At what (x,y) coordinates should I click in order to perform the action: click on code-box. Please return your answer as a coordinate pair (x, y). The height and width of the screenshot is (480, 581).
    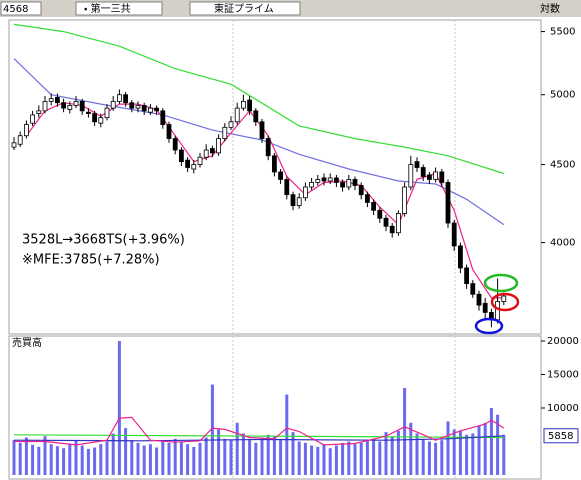
    Looking at the image, I should click on (21, 8).